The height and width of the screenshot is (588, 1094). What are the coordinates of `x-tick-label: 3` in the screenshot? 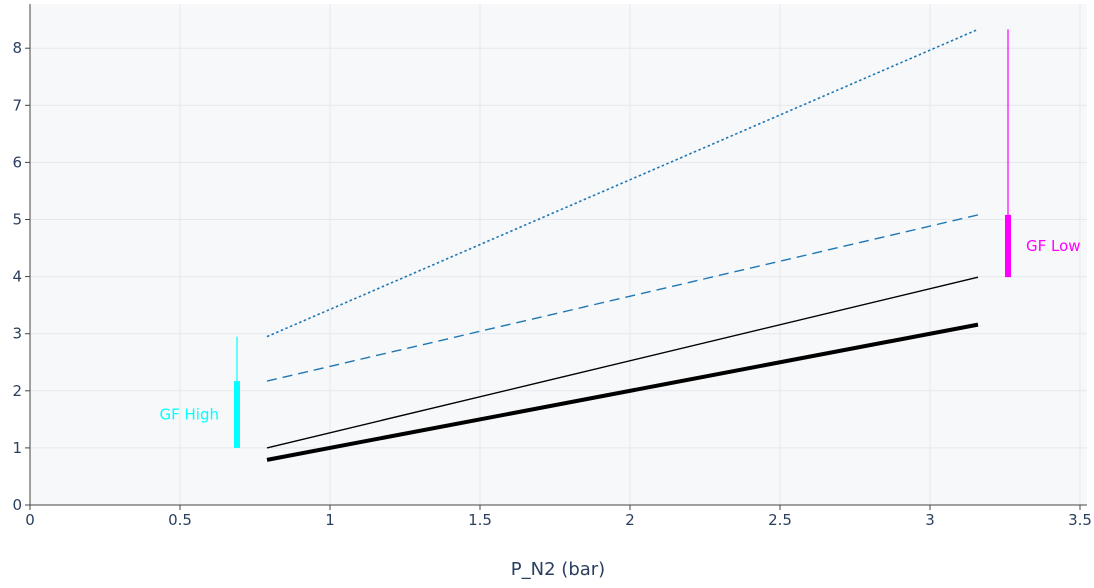 It's located at (930, 520).